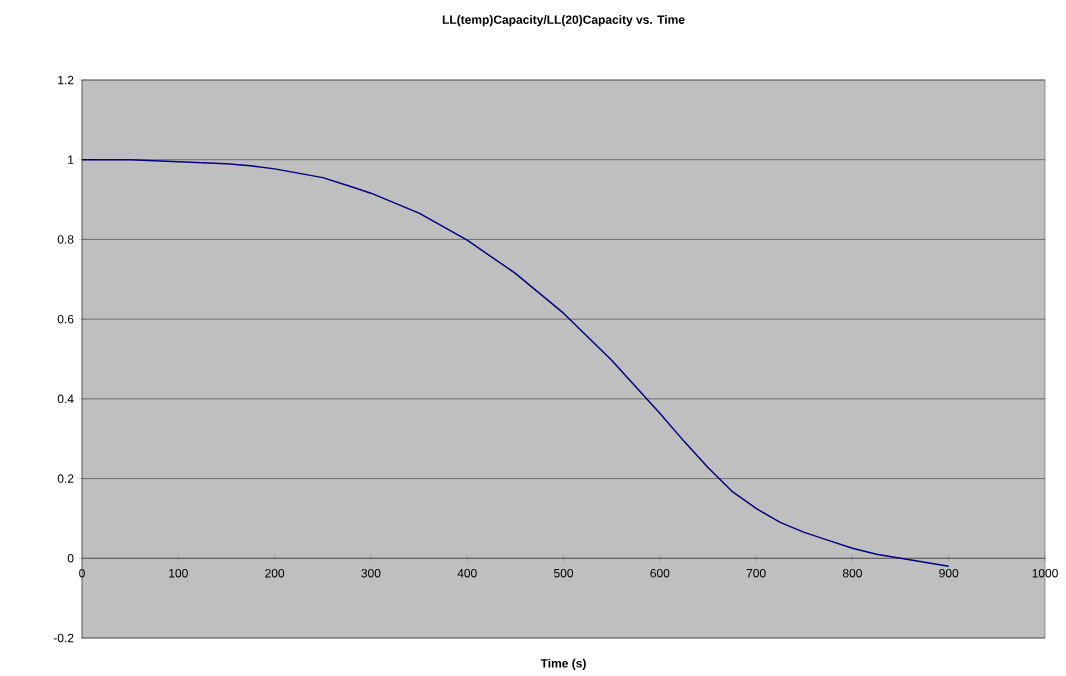 The width and height of the screenshot is (1066, 676). I want to click on y-tick-label: 0.8, so click(65, 239).